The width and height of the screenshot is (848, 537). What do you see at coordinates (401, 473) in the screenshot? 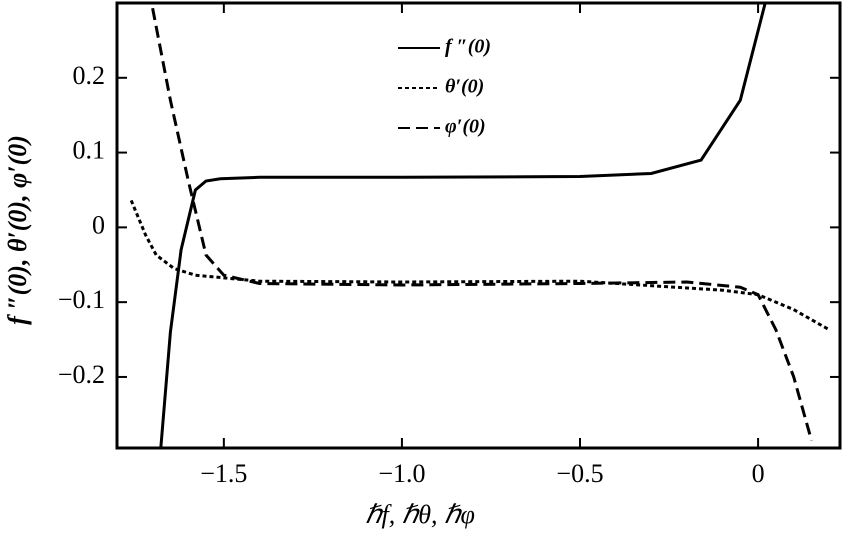
I see `x-tick-label: −1.0` at bounding box center [401, 473].